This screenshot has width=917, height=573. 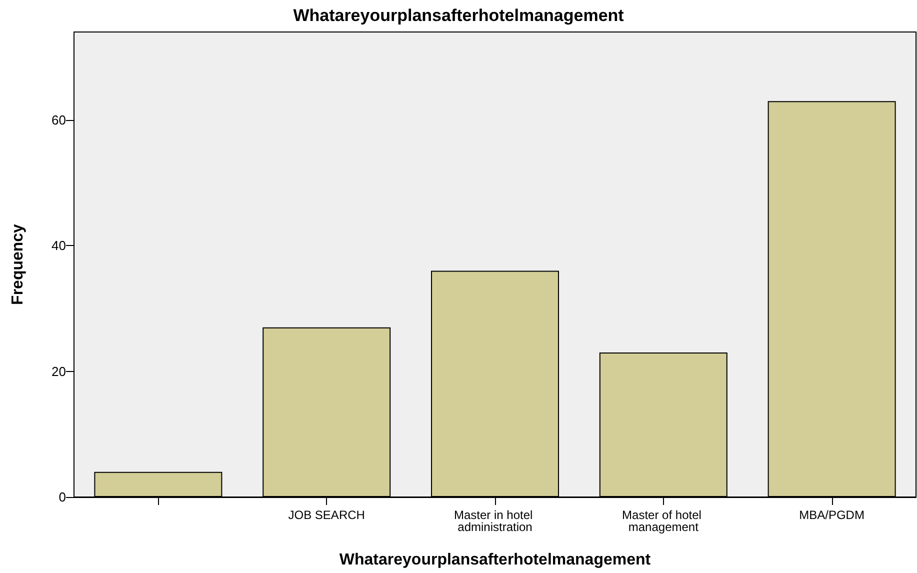 I want to click on x-tick-label: JOB SEARCH, so click(x=326, y=515).